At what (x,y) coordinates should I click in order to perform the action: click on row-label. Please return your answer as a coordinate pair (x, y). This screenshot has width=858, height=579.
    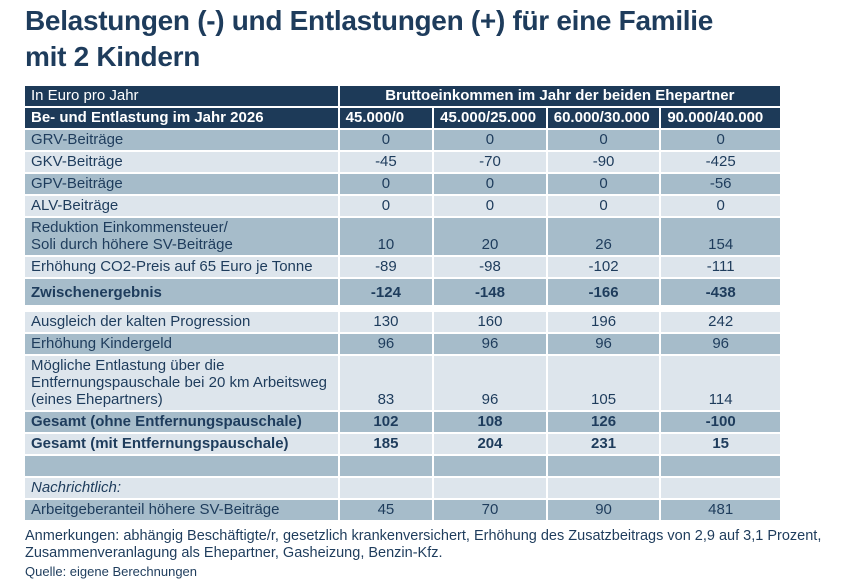
    Looking at the image, I should click on (181, 466).